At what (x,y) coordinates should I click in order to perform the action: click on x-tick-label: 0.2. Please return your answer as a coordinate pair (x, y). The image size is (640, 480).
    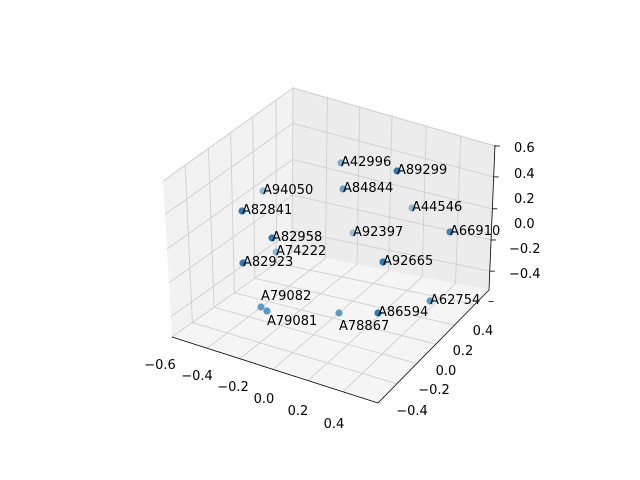
    Looking at the image, I should click on (298, 411).